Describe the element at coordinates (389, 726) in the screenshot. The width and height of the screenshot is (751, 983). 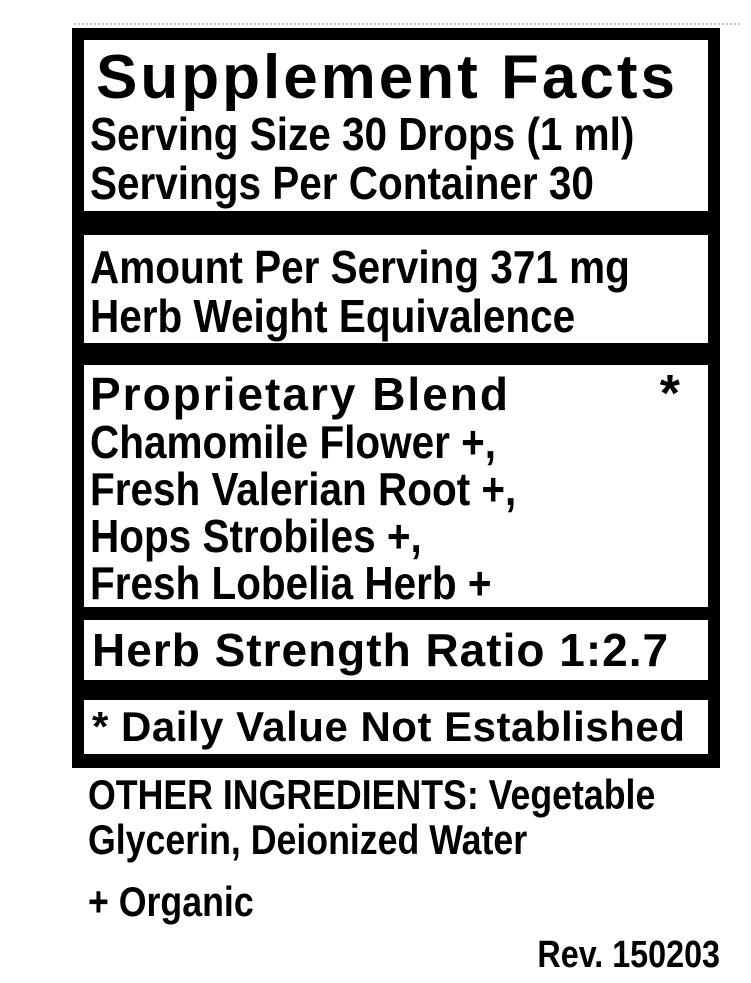
I see `daily-value-note: * Daily Value Not Established` at that location.